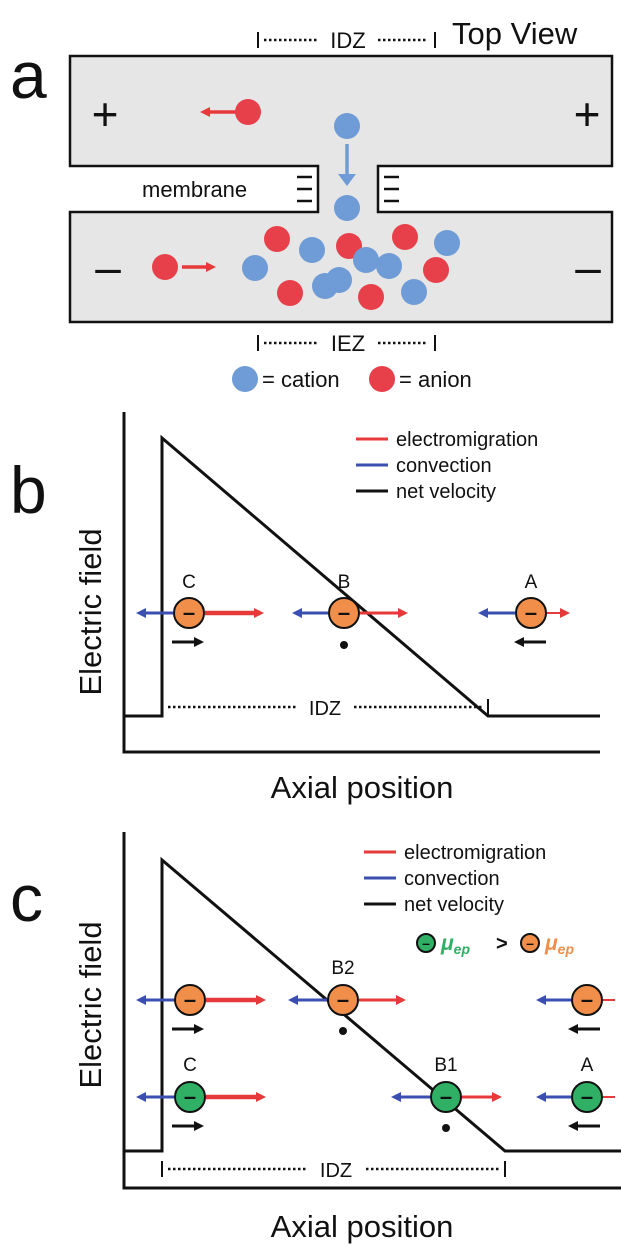  What do you see at coordinates (342, 968) in the screenshot?
I see `ion-label-b2: B2` at bounding box center [342, 968].